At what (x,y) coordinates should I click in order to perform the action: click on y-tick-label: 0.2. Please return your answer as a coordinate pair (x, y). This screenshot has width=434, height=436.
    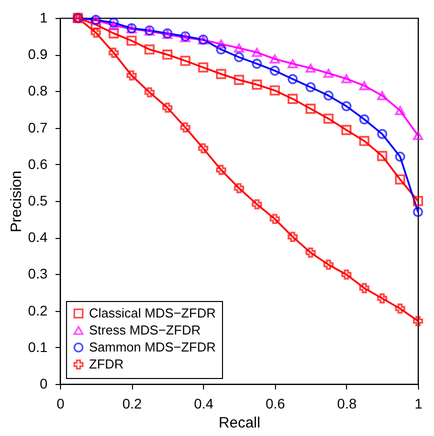
    Looking at the image, I should click on (38, 310).